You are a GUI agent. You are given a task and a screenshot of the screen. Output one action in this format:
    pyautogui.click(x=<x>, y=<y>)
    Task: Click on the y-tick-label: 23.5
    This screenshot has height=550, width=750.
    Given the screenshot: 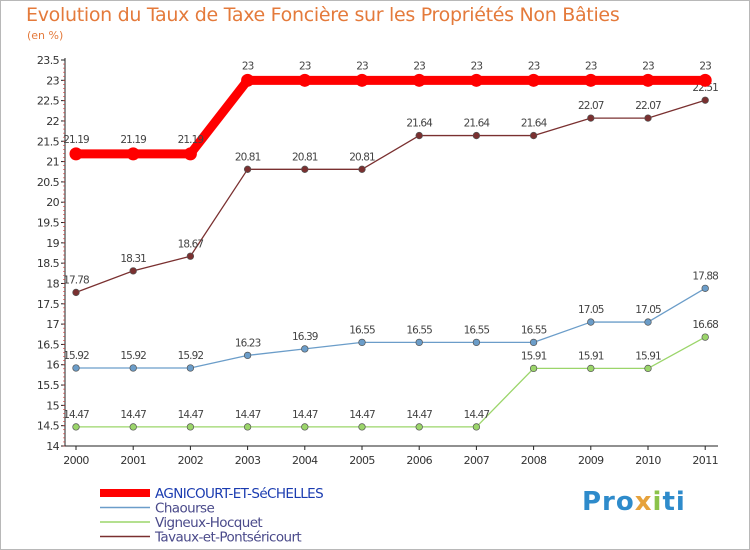 What is the action you would take?
    pyautogui.click(x=48, y=60)
    